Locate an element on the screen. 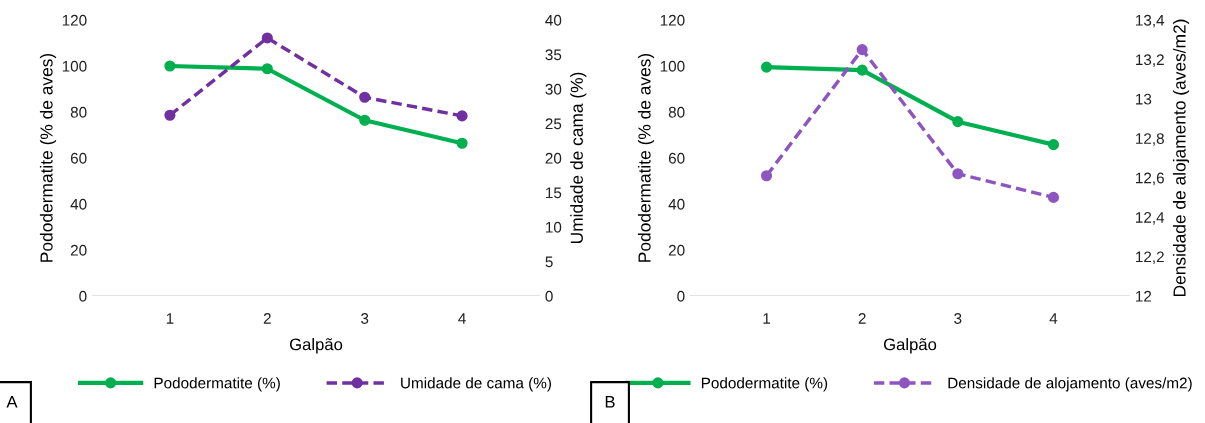  text: B is located at coordinates (610, 402).